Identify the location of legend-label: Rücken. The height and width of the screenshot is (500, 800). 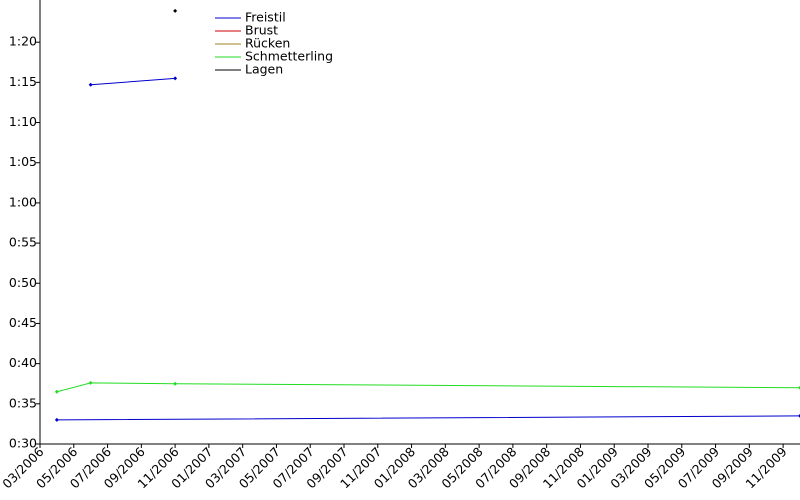
(267, 43).